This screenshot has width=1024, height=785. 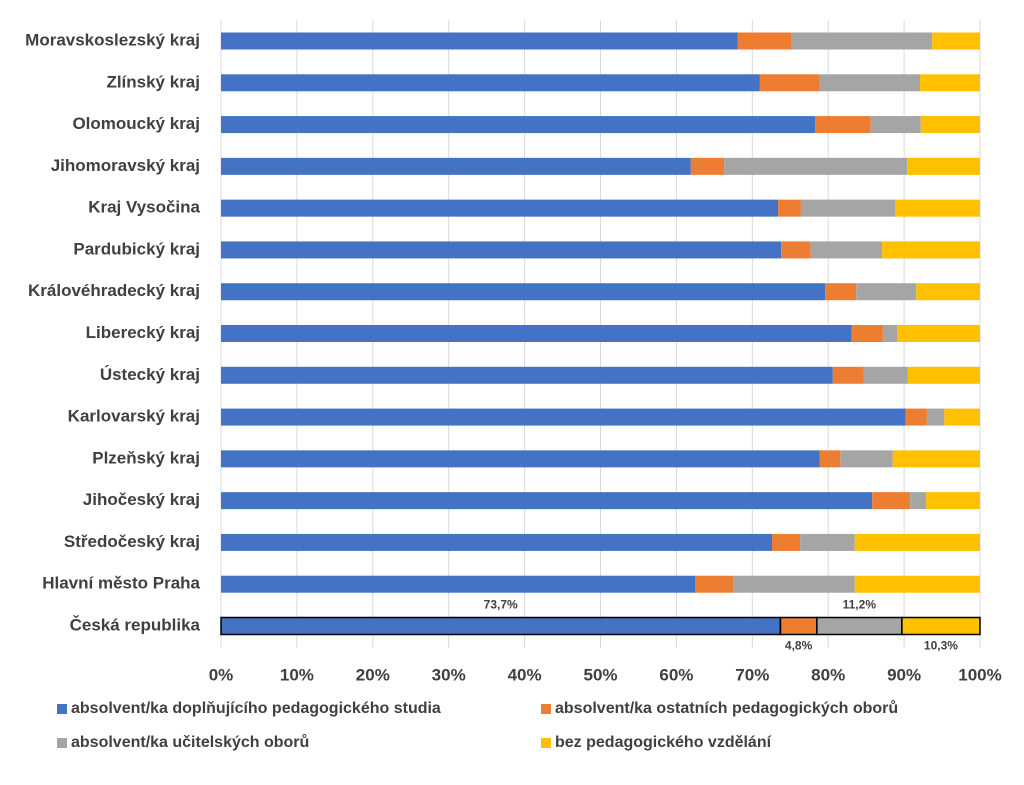 I want to click on category-label: Plzeňský kraj, so click(x=146, y=457).